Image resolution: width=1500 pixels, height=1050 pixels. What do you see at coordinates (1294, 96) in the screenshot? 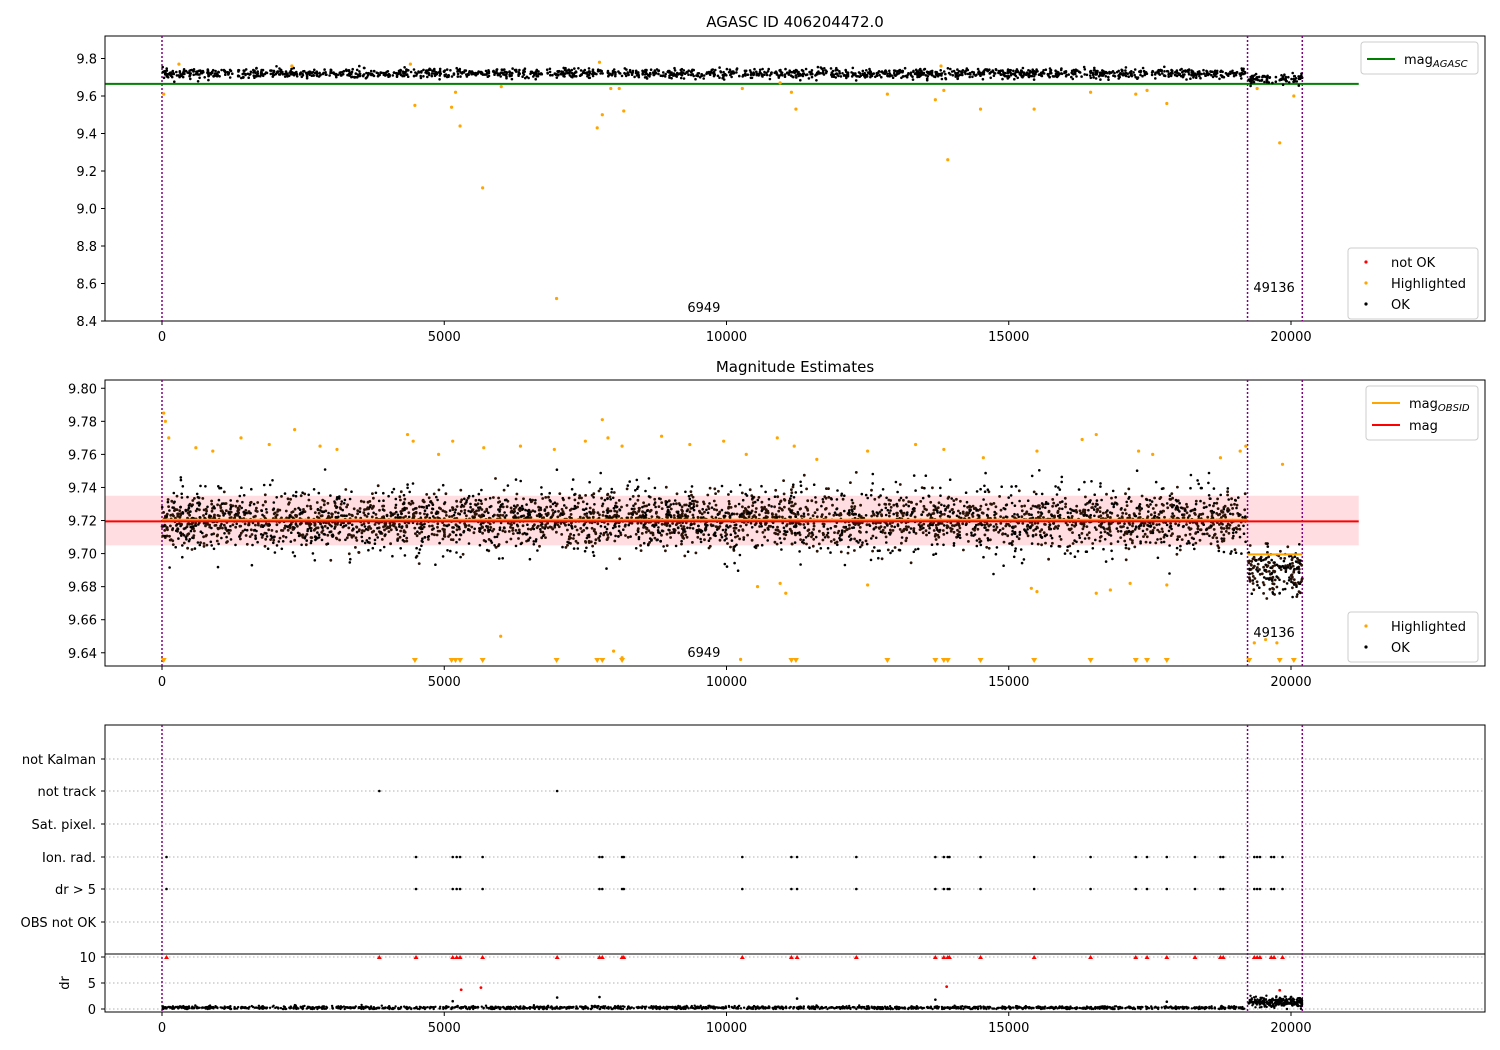
I see `highlighted-point` at bounding box center [1294, 96].